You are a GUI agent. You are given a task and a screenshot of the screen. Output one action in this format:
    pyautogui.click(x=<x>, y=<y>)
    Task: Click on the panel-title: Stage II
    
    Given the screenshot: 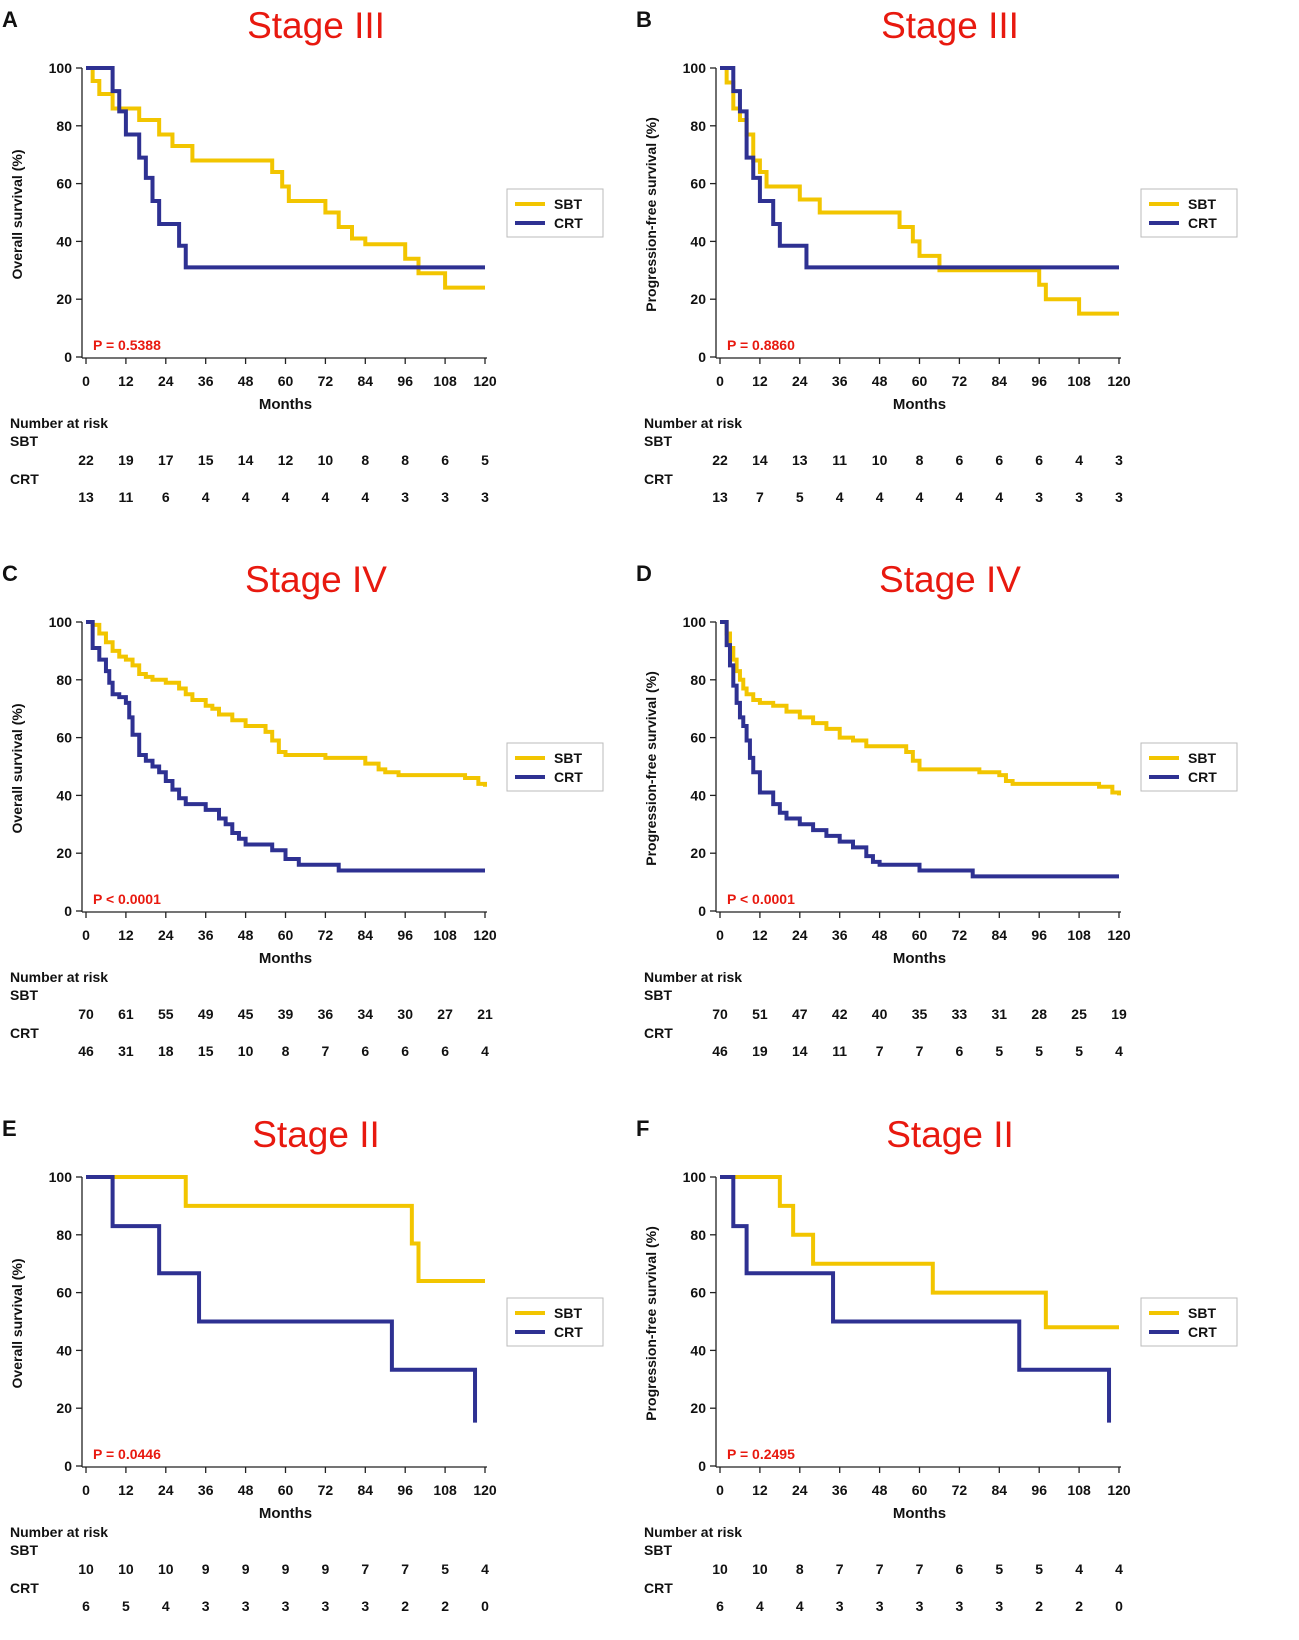 What is the action you would take?
    pyautogui.click(x=950, y=1134)
    